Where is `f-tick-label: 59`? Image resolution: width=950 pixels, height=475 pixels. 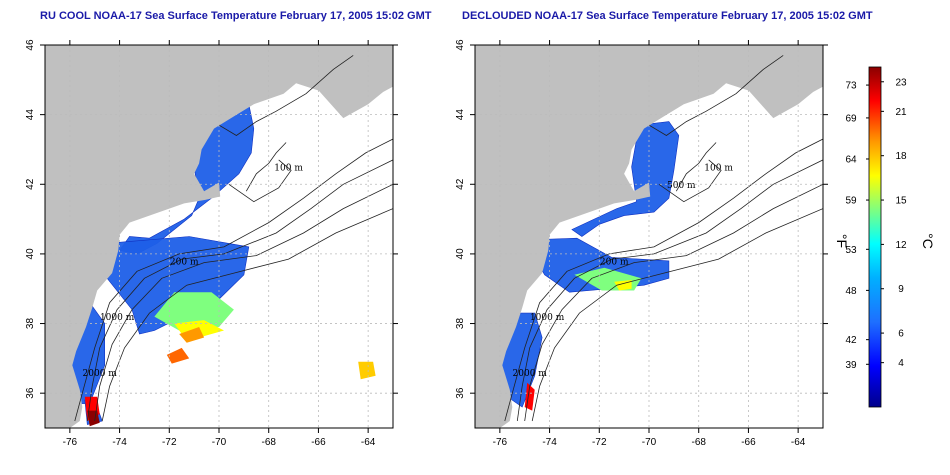
f-tick-label: 59 is located at coordinates (851, 201).